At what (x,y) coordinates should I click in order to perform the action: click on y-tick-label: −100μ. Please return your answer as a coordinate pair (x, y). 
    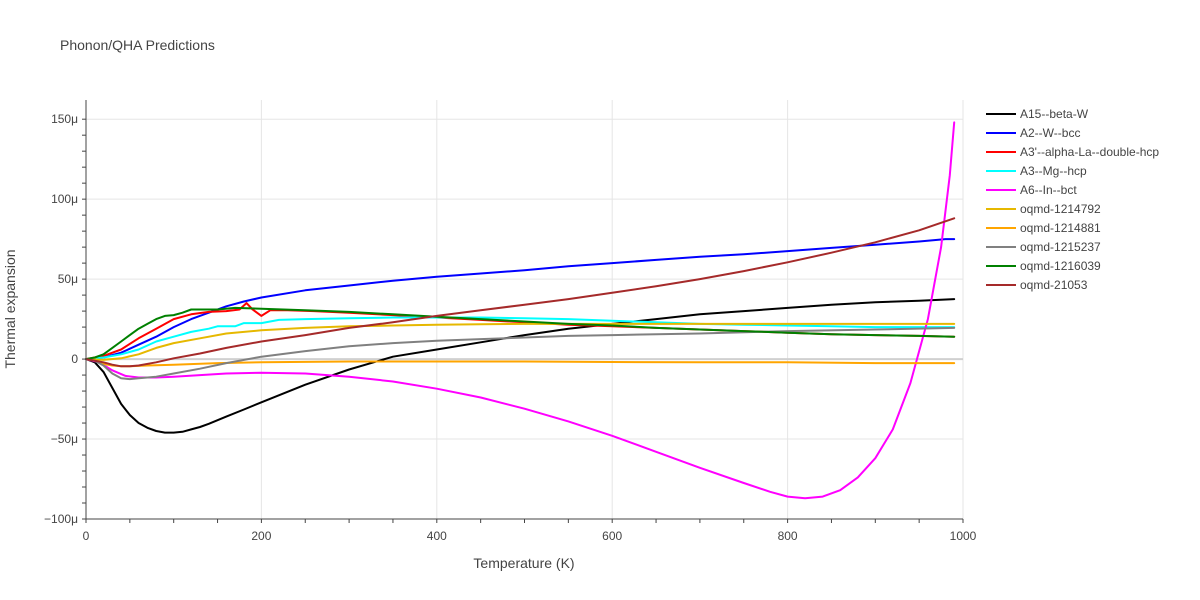
    Looking at the image, I should click on (61, 519).